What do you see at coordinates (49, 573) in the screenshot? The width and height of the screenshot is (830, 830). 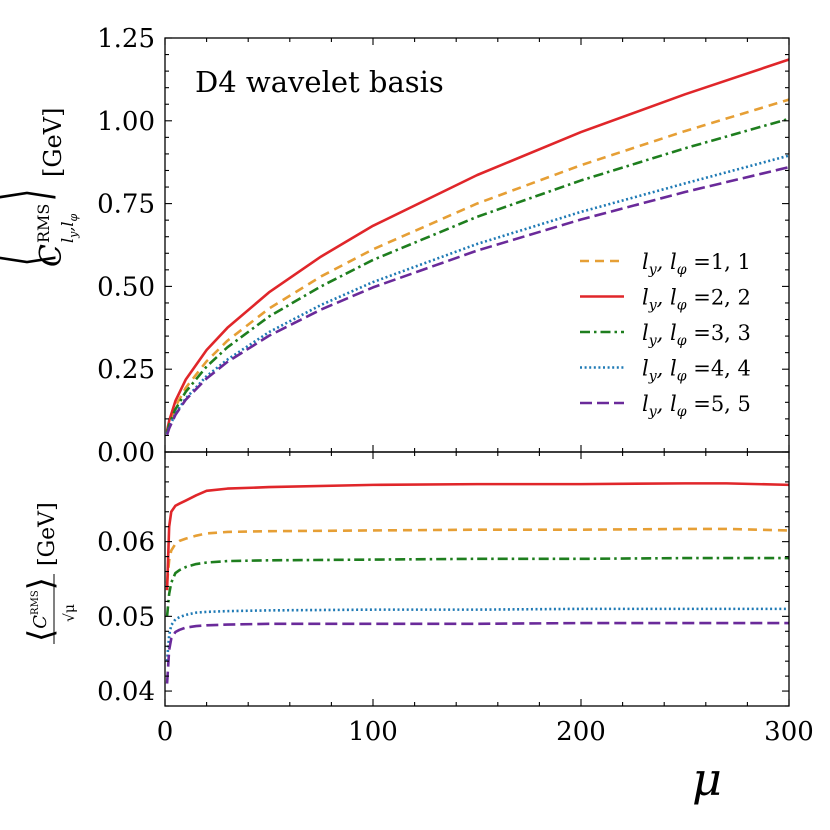 I see `bottom-y-axis-label: ⟨CRMS⟩ √μ [GeV]` at bounding box center [49, 573].